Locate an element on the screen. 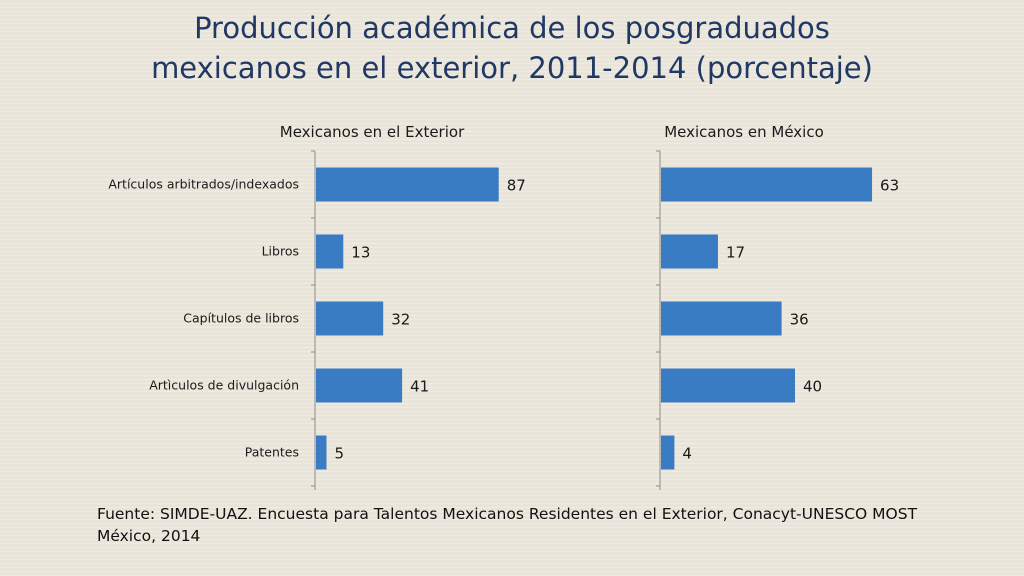 Image resolution: width=1024 pixels, height=576 pixels. chart-1-data-label: 32 is located at coordinates (400, 320).